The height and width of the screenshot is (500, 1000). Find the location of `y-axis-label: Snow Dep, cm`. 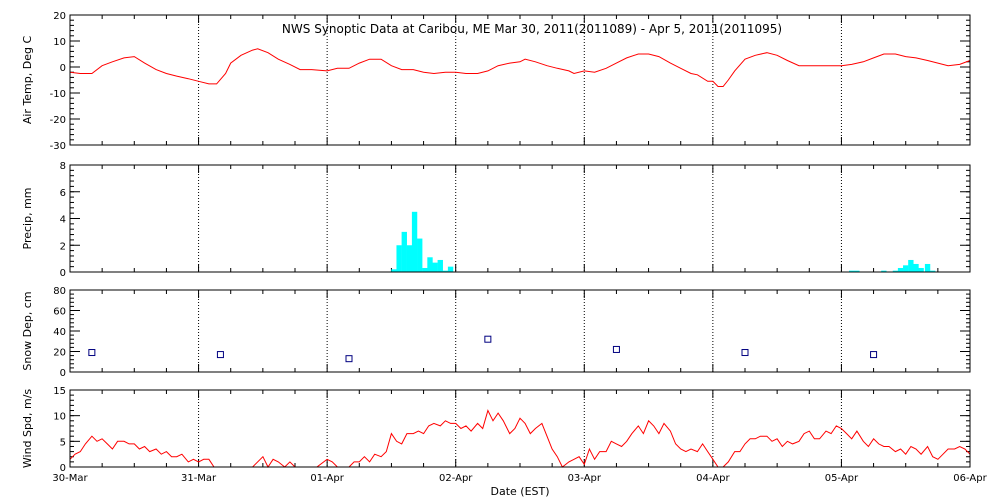

y-axis-label: Snow Dep, cm is located at coordinates (27, 330).